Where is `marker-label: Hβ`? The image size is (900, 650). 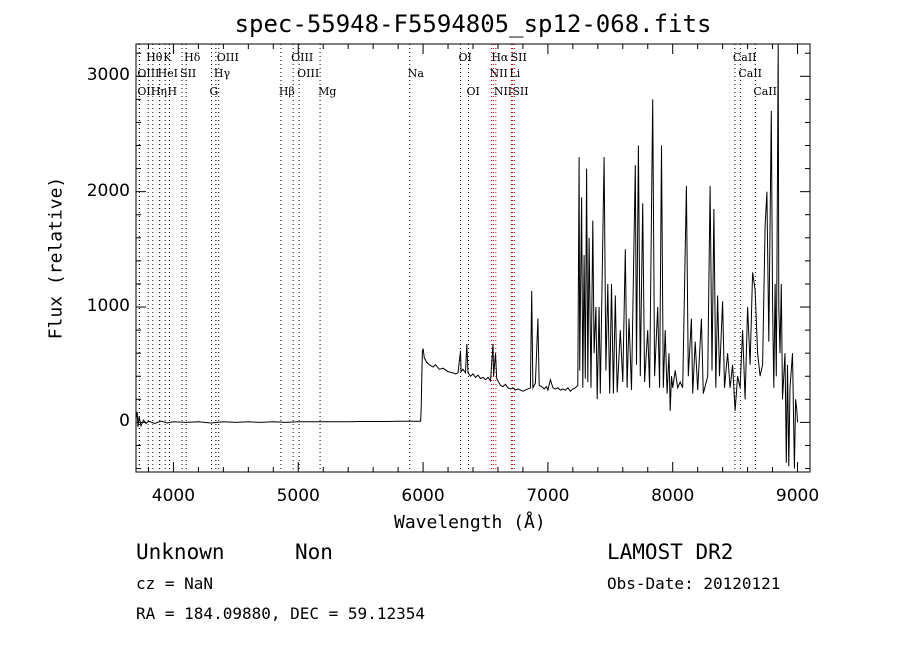
marker-label: Hβ is located at coordinates (286, 91).